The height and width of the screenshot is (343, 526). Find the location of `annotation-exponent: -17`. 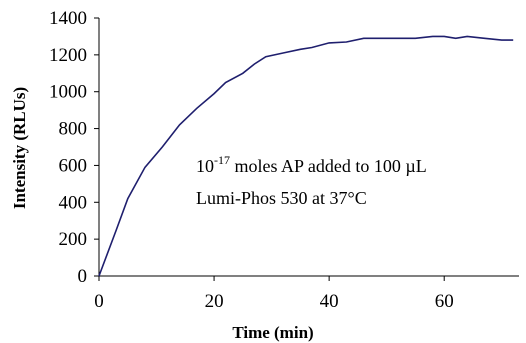

annotation-exponent: -17 is located at coordinates (222, 160).